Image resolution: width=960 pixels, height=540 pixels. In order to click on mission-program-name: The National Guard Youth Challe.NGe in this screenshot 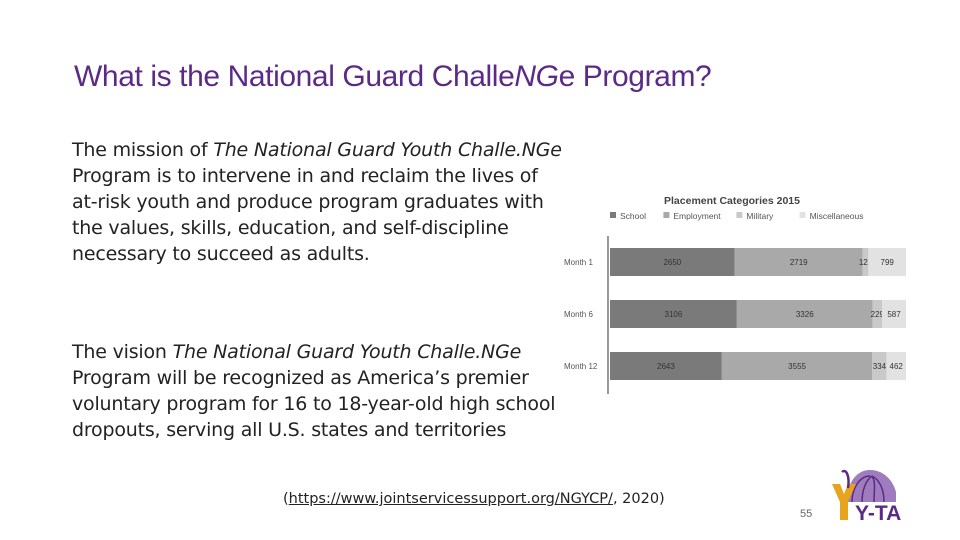, I will do `click(387, 150)`.